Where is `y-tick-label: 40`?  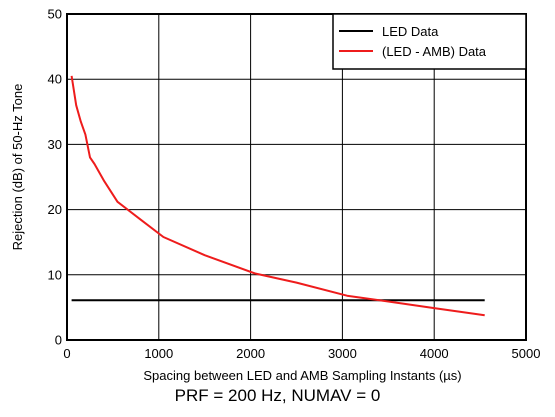 y-tick-label: 40 is located at coordinates (55, 79).